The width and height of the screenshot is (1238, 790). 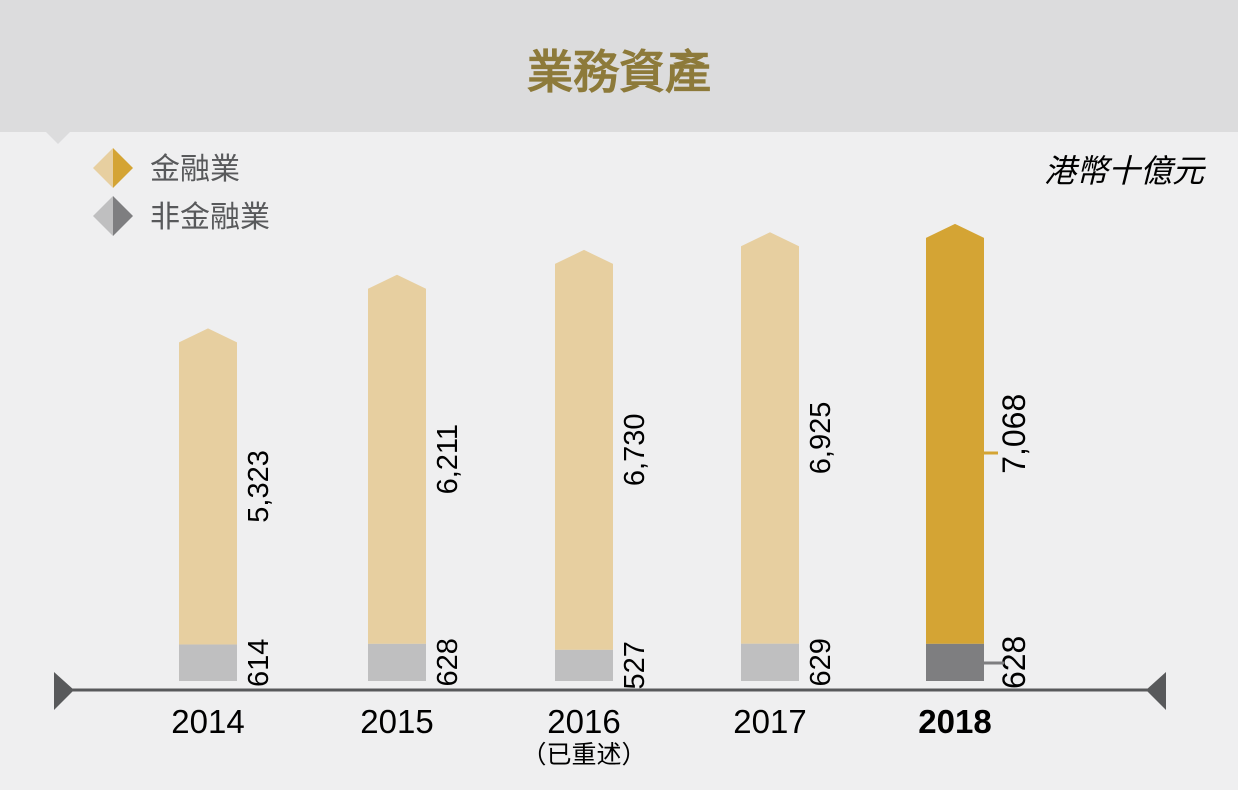 What do you see at coordinates (955, 433) in the screenshot?
I see `bar-financial-2018` at bounding box center [955, 433].